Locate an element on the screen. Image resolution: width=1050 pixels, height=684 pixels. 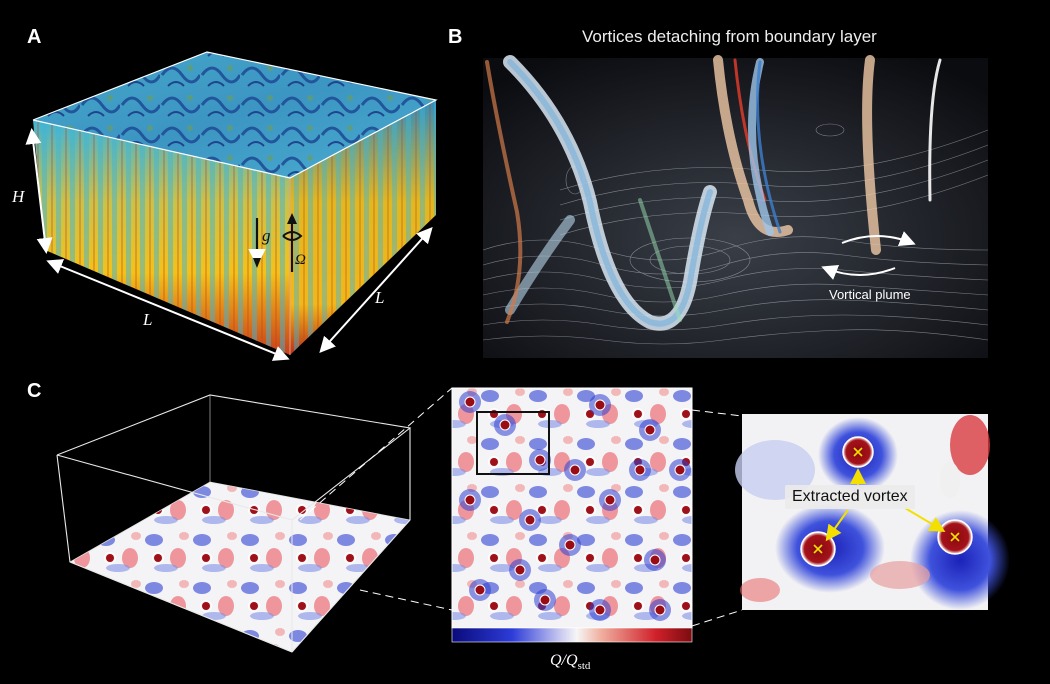
length-label-side: L is located at coordinates (380, 297).